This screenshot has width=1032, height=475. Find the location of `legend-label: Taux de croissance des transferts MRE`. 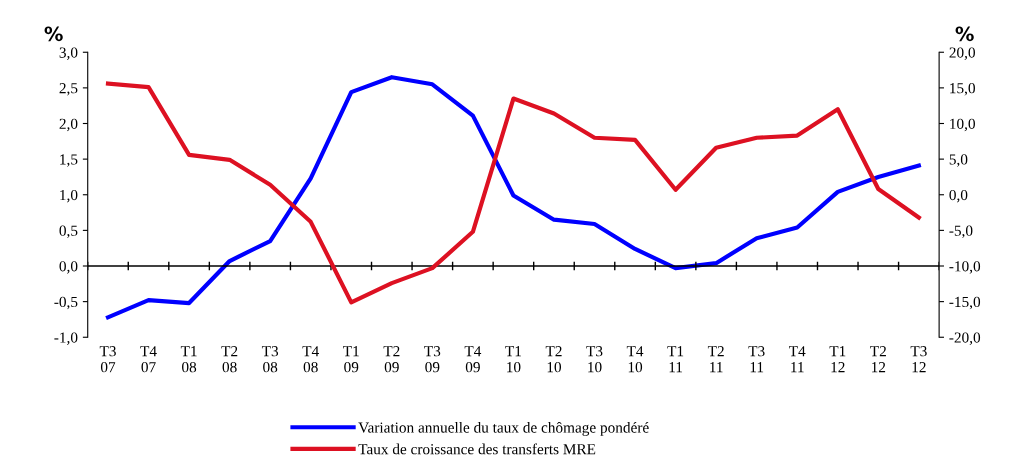

legend-label: Taux de croissance des transferts MRE is located at coordinates (477, 449).